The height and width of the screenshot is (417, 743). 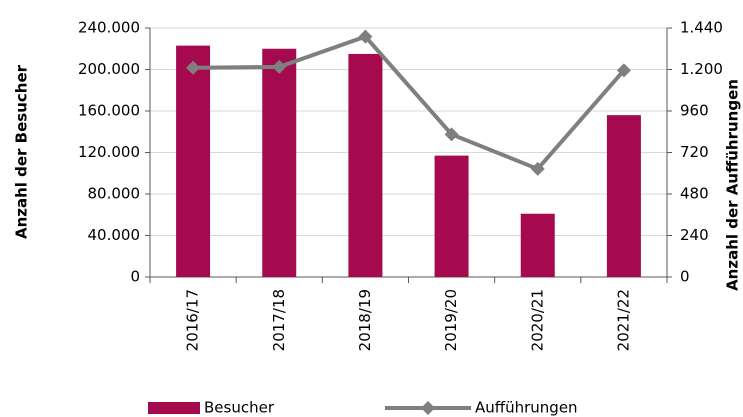 What do you see at coordinates (526, 408) in the screenshot?
I see `legend-label: Aufführungen` at bounding box center [526, 408].